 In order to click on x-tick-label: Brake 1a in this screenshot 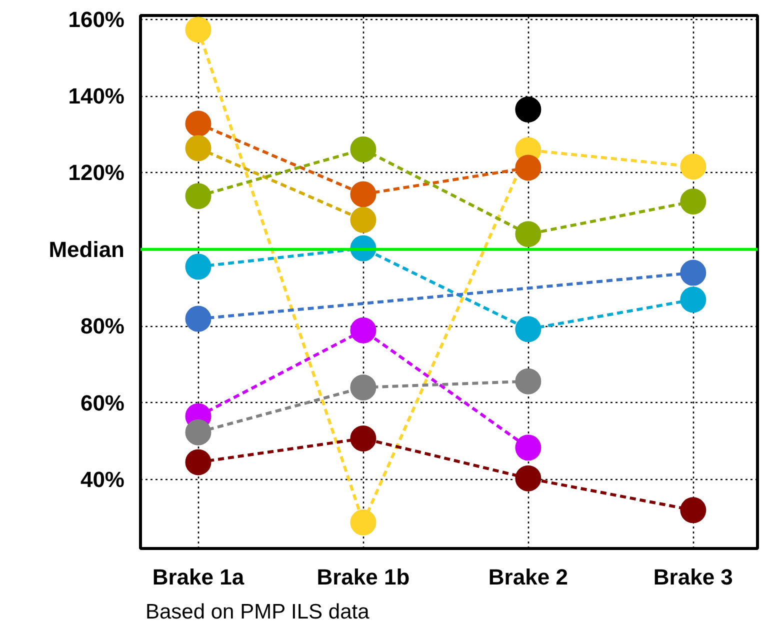, I will do `click(198, 577)`.